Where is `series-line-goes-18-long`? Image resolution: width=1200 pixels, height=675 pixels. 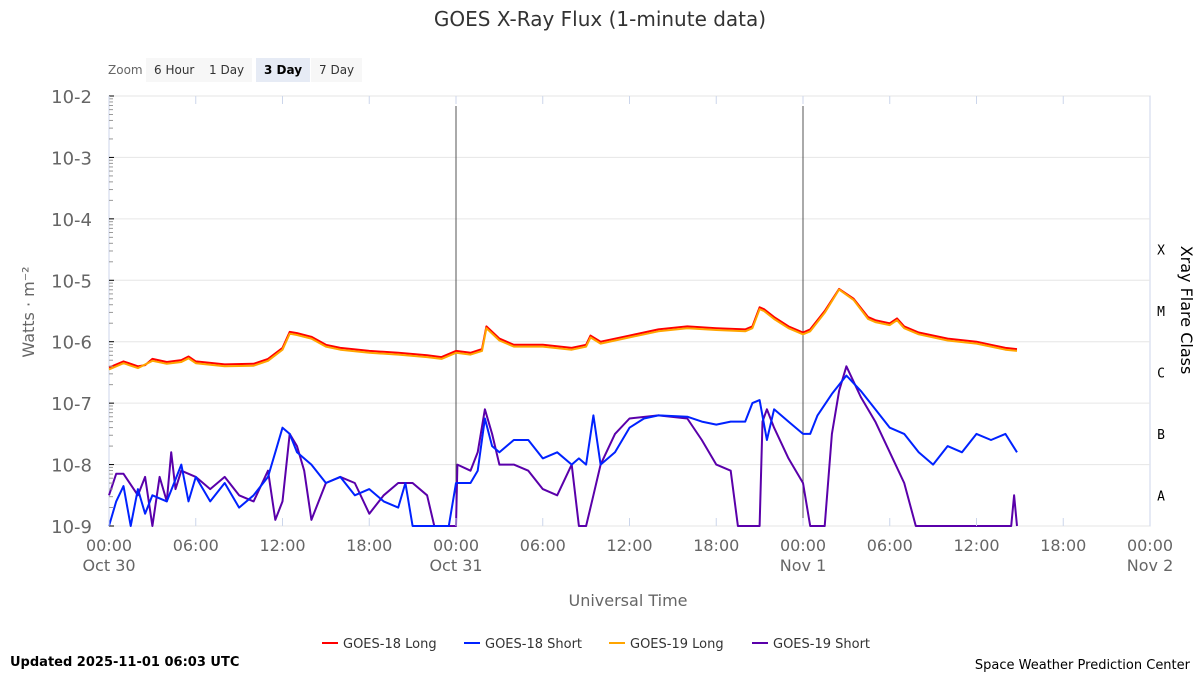 series-line-goes-18-long is located at coordinates (563, 328).